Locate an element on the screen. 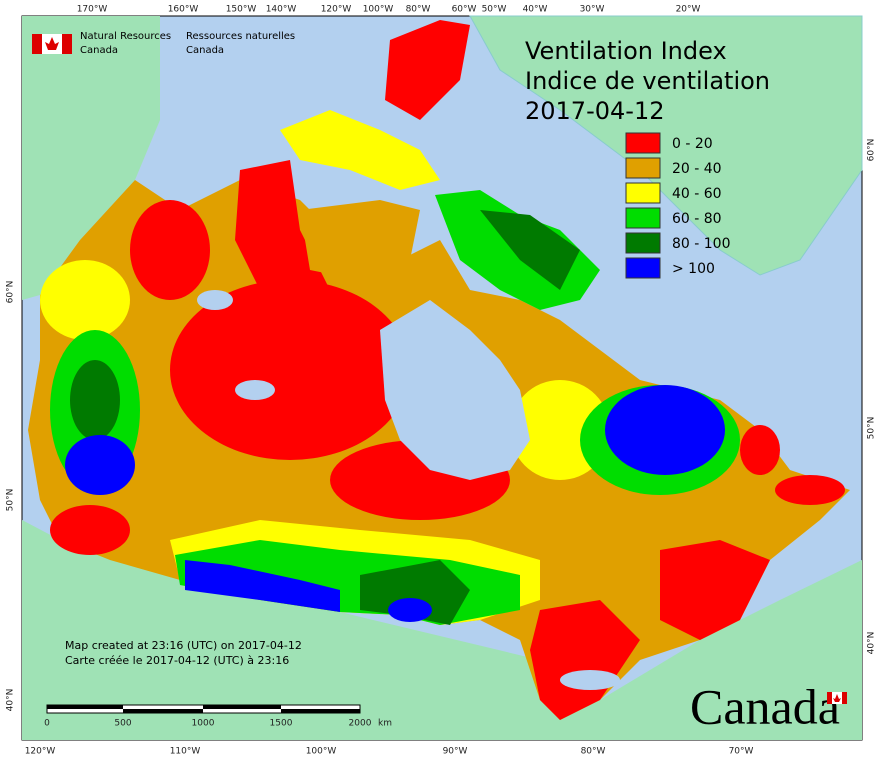 The height and width of the screenshot is (760, 880). legend-label: 40 - 60 is located at coordinates (697, 194).